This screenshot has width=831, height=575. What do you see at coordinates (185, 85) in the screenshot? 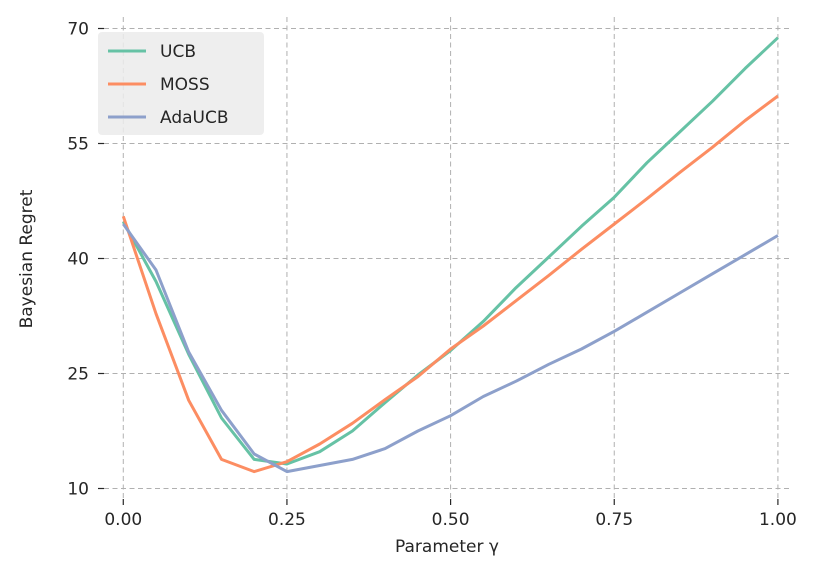
I see `legend-label-moss: MOSS` at bounding box center [185, 85].